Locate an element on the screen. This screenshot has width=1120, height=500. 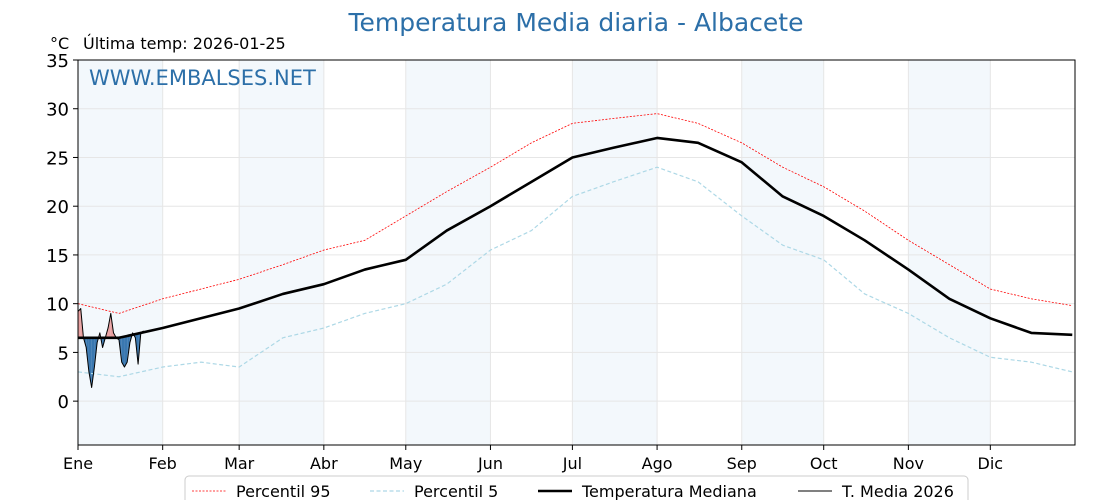
y-tick-label: 5 is located at coordinates (63, 353).